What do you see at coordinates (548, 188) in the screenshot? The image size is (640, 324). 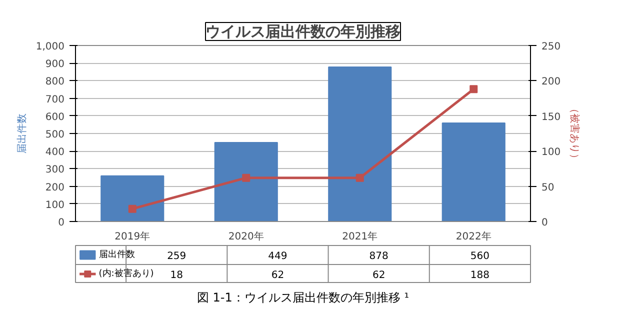 I see `y2-tick-label: 50` at bounding box center [548, 188].